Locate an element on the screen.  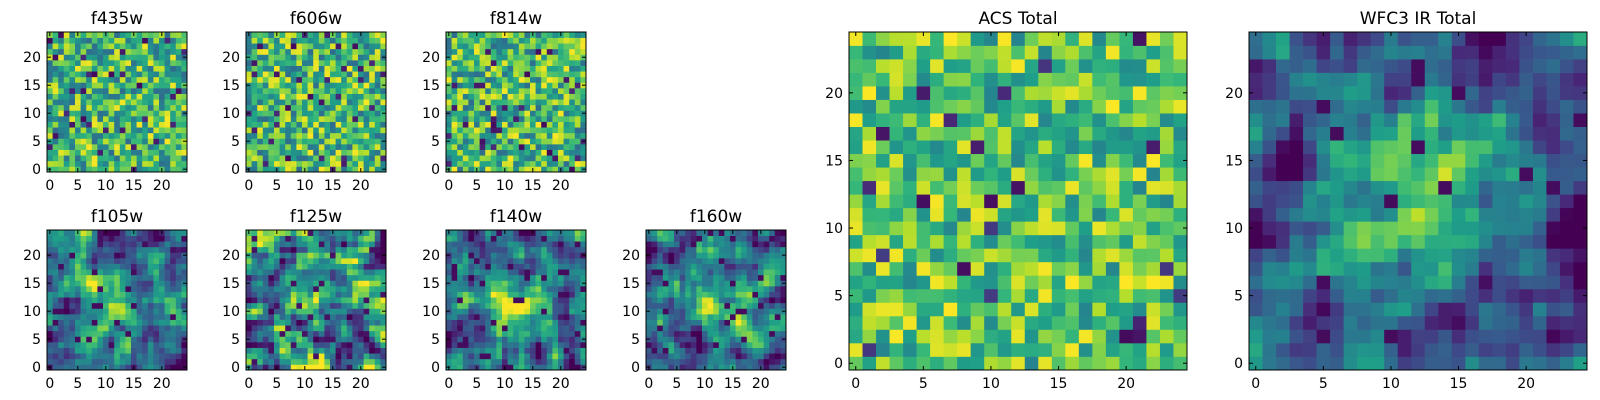
x-tick-label: 10 is located at coordinates (305, 186).